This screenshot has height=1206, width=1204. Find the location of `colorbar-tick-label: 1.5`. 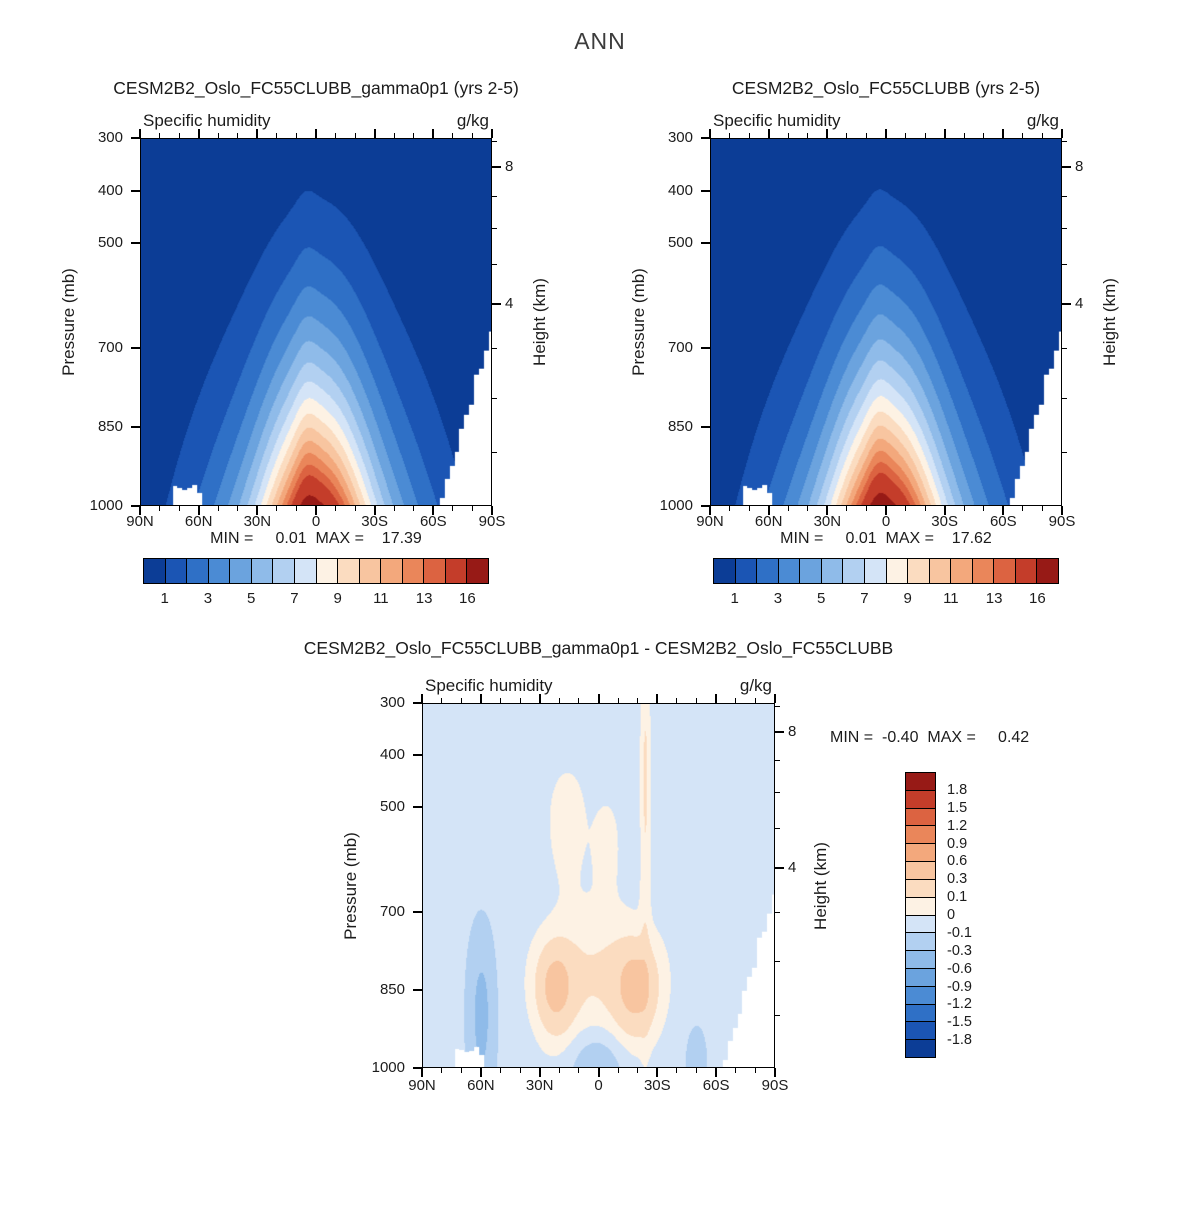

colorbar-tick-label: 1.5 is located at coordinates (957, 807).